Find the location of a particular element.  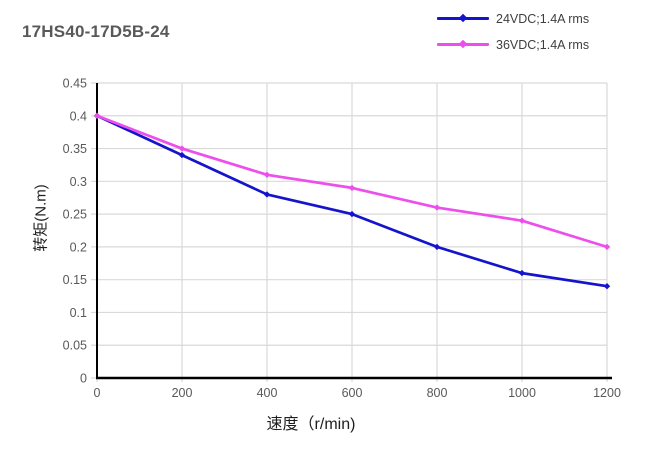

y-tick-label: 0.25 is located at coordinates (75, 215).